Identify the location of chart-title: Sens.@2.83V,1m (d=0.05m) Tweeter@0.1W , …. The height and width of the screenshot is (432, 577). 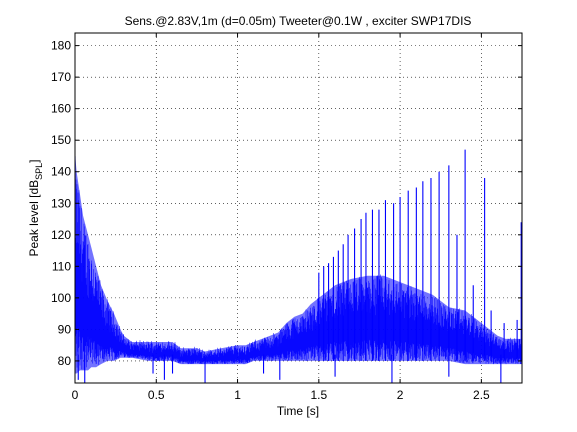
(298, 21).